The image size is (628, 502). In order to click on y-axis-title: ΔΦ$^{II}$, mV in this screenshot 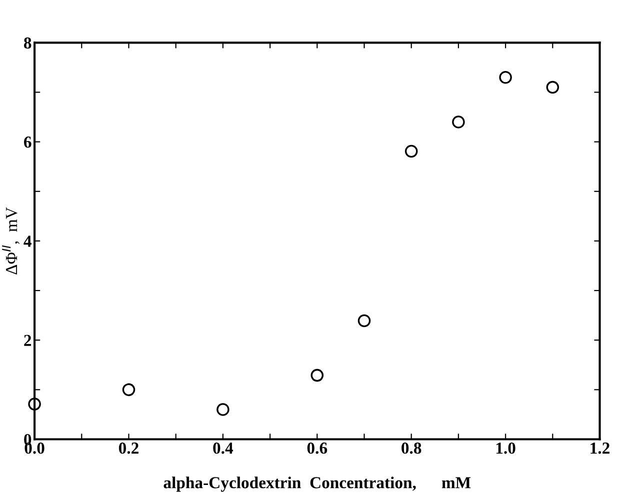, I will do `click(11, 240)`.